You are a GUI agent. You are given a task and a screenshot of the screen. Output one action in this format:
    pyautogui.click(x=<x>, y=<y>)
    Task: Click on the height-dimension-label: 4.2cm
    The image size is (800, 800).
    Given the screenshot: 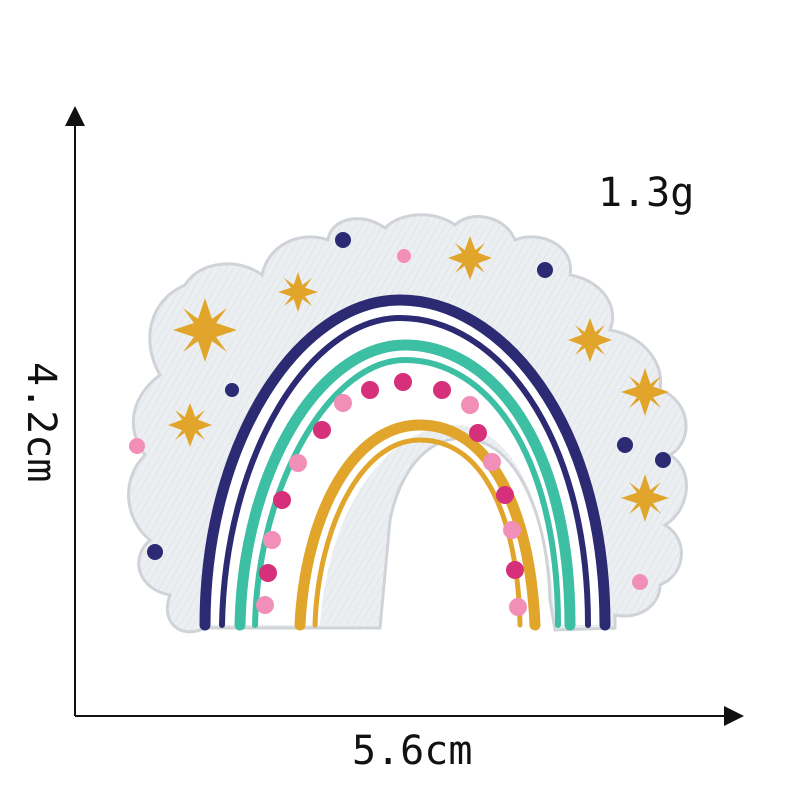 What is the action you would take?
    pyautogui.click(x=41, y=422)
    